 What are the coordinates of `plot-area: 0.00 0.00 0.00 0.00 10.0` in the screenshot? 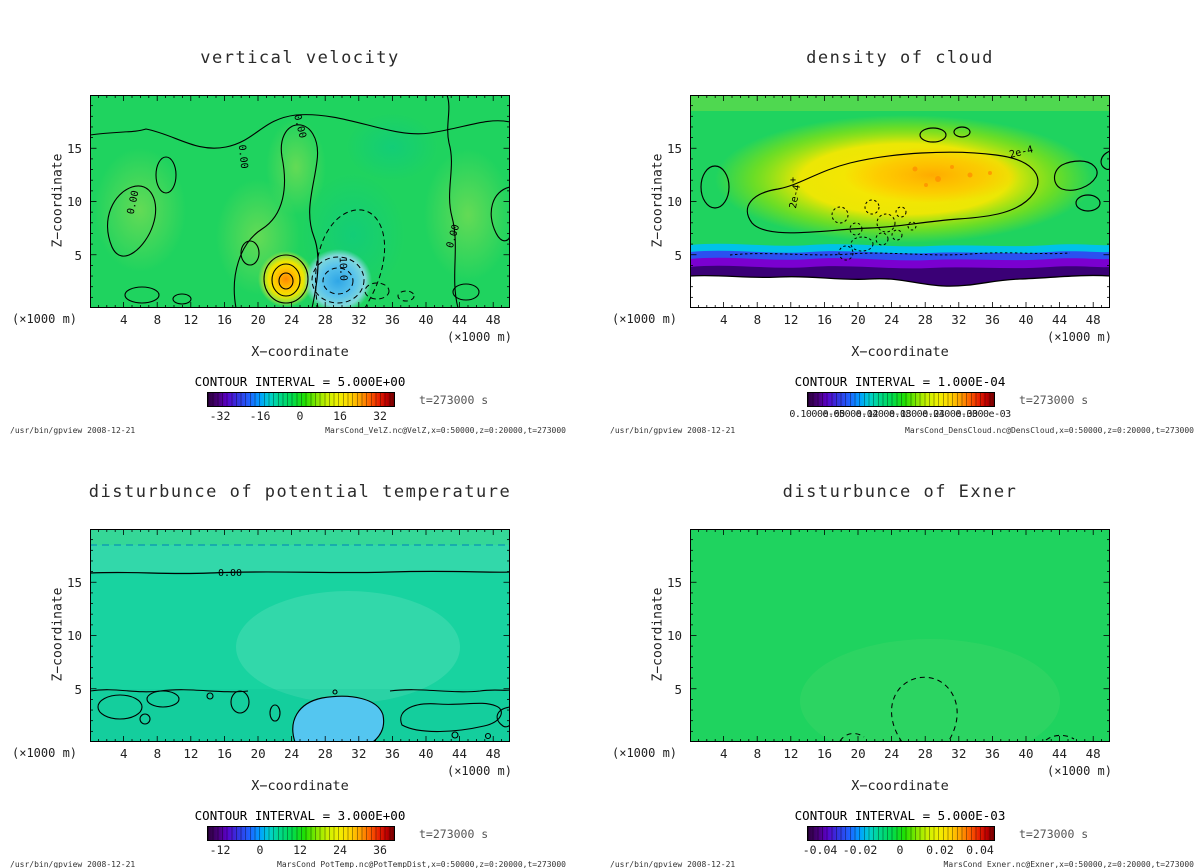 It's located at (300, 201).